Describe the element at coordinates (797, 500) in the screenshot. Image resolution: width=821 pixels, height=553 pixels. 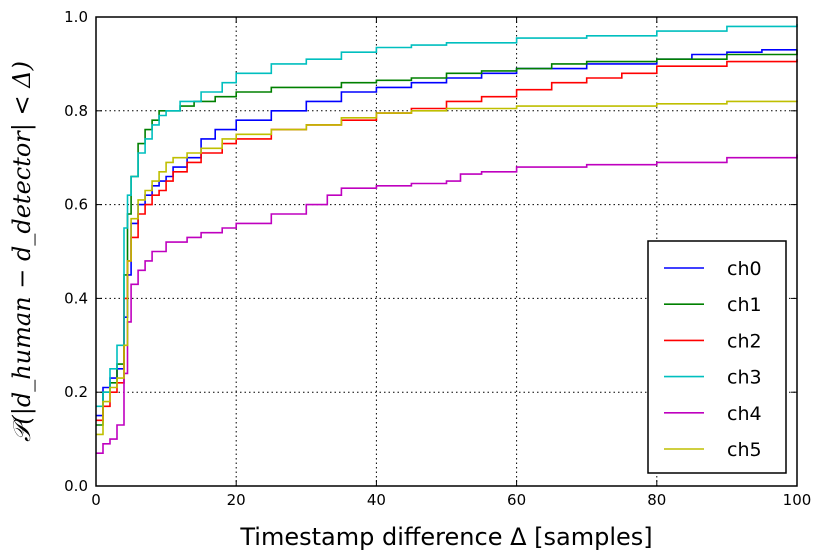
I see `x-tick-label: 100` at that location.